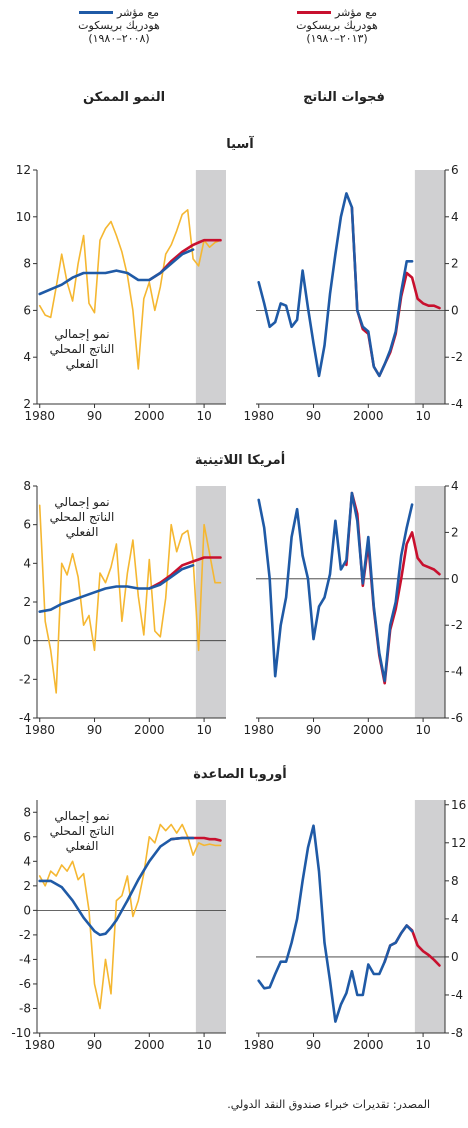  Describe the element at coordinates (458, 805) in the screenshot. I see `y-tick-label: 16` at that location.